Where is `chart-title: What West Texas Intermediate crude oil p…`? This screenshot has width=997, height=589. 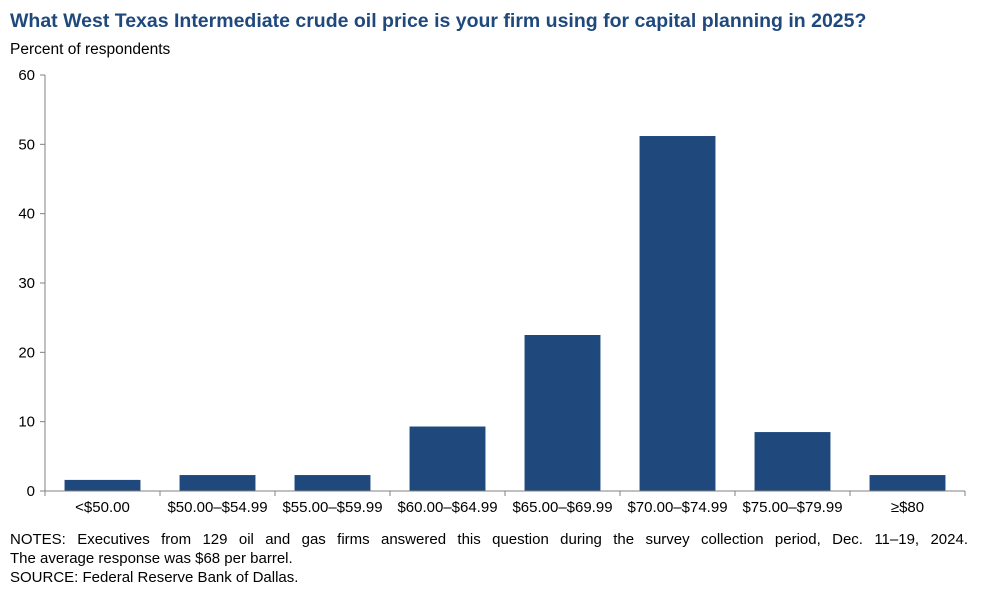
chart-title: What West Texas Intermediate crude oil p… is located at coordinates (438, 21).